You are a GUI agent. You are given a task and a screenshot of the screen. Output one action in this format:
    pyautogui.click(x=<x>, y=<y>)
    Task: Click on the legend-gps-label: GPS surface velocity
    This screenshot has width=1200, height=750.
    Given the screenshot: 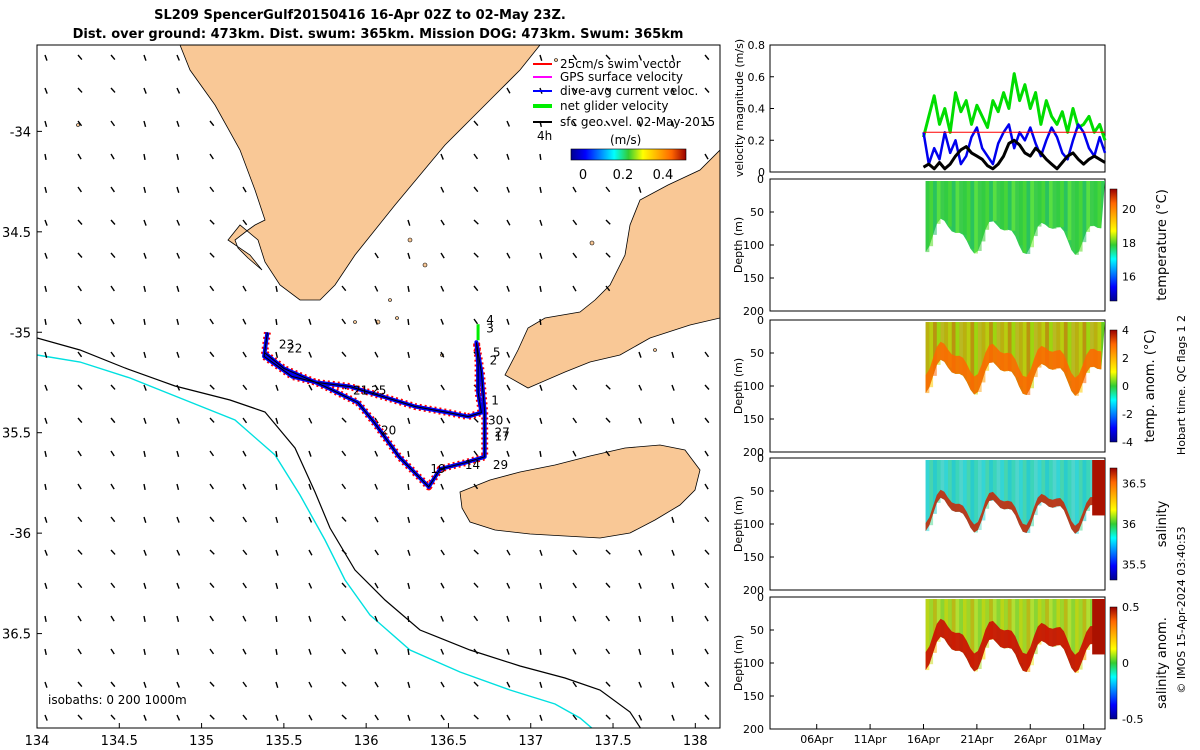 What is the action you would take?
    pyautogui.click(x=621, y=77)
    